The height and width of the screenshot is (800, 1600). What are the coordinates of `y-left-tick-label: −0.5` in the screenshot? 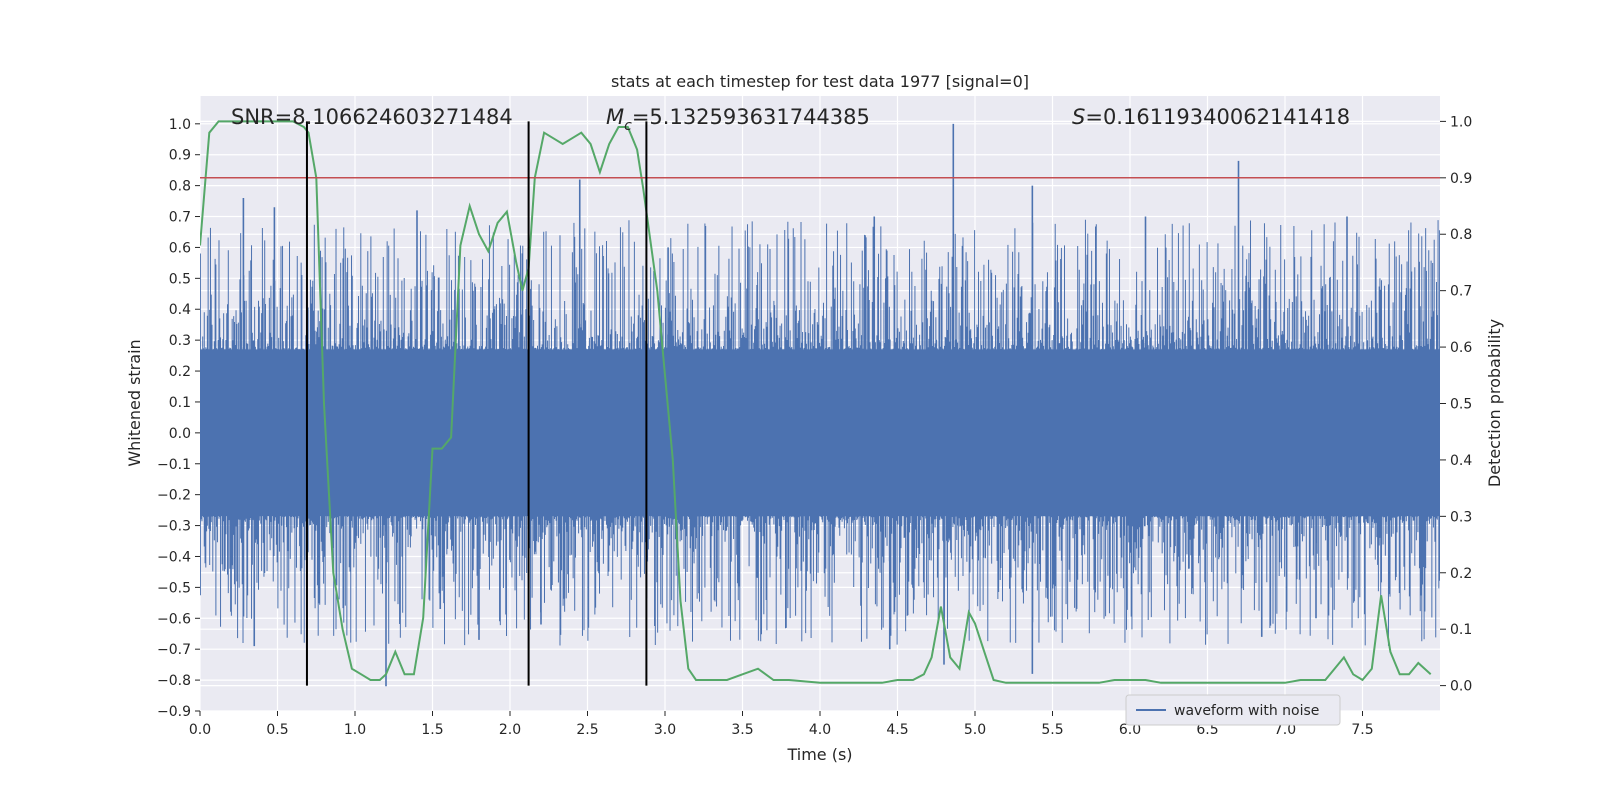 It's located at (174, 588).